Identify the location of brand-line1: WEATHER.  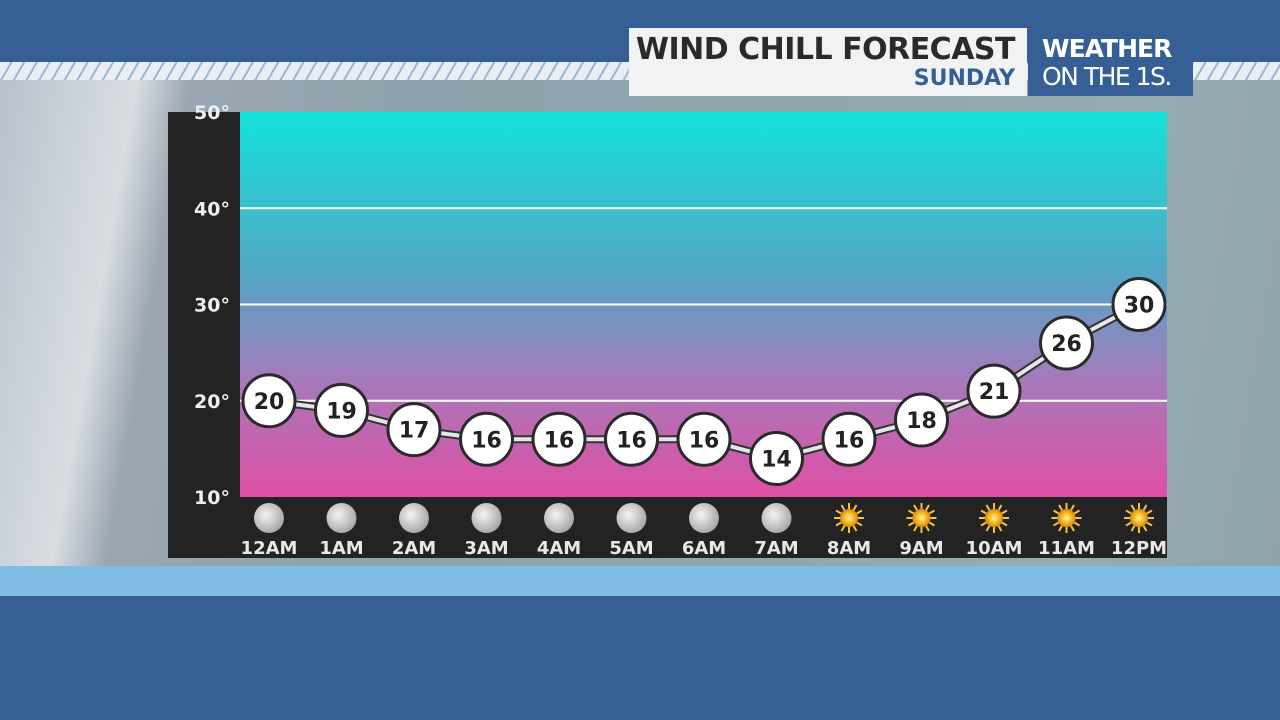
(1107, 48).